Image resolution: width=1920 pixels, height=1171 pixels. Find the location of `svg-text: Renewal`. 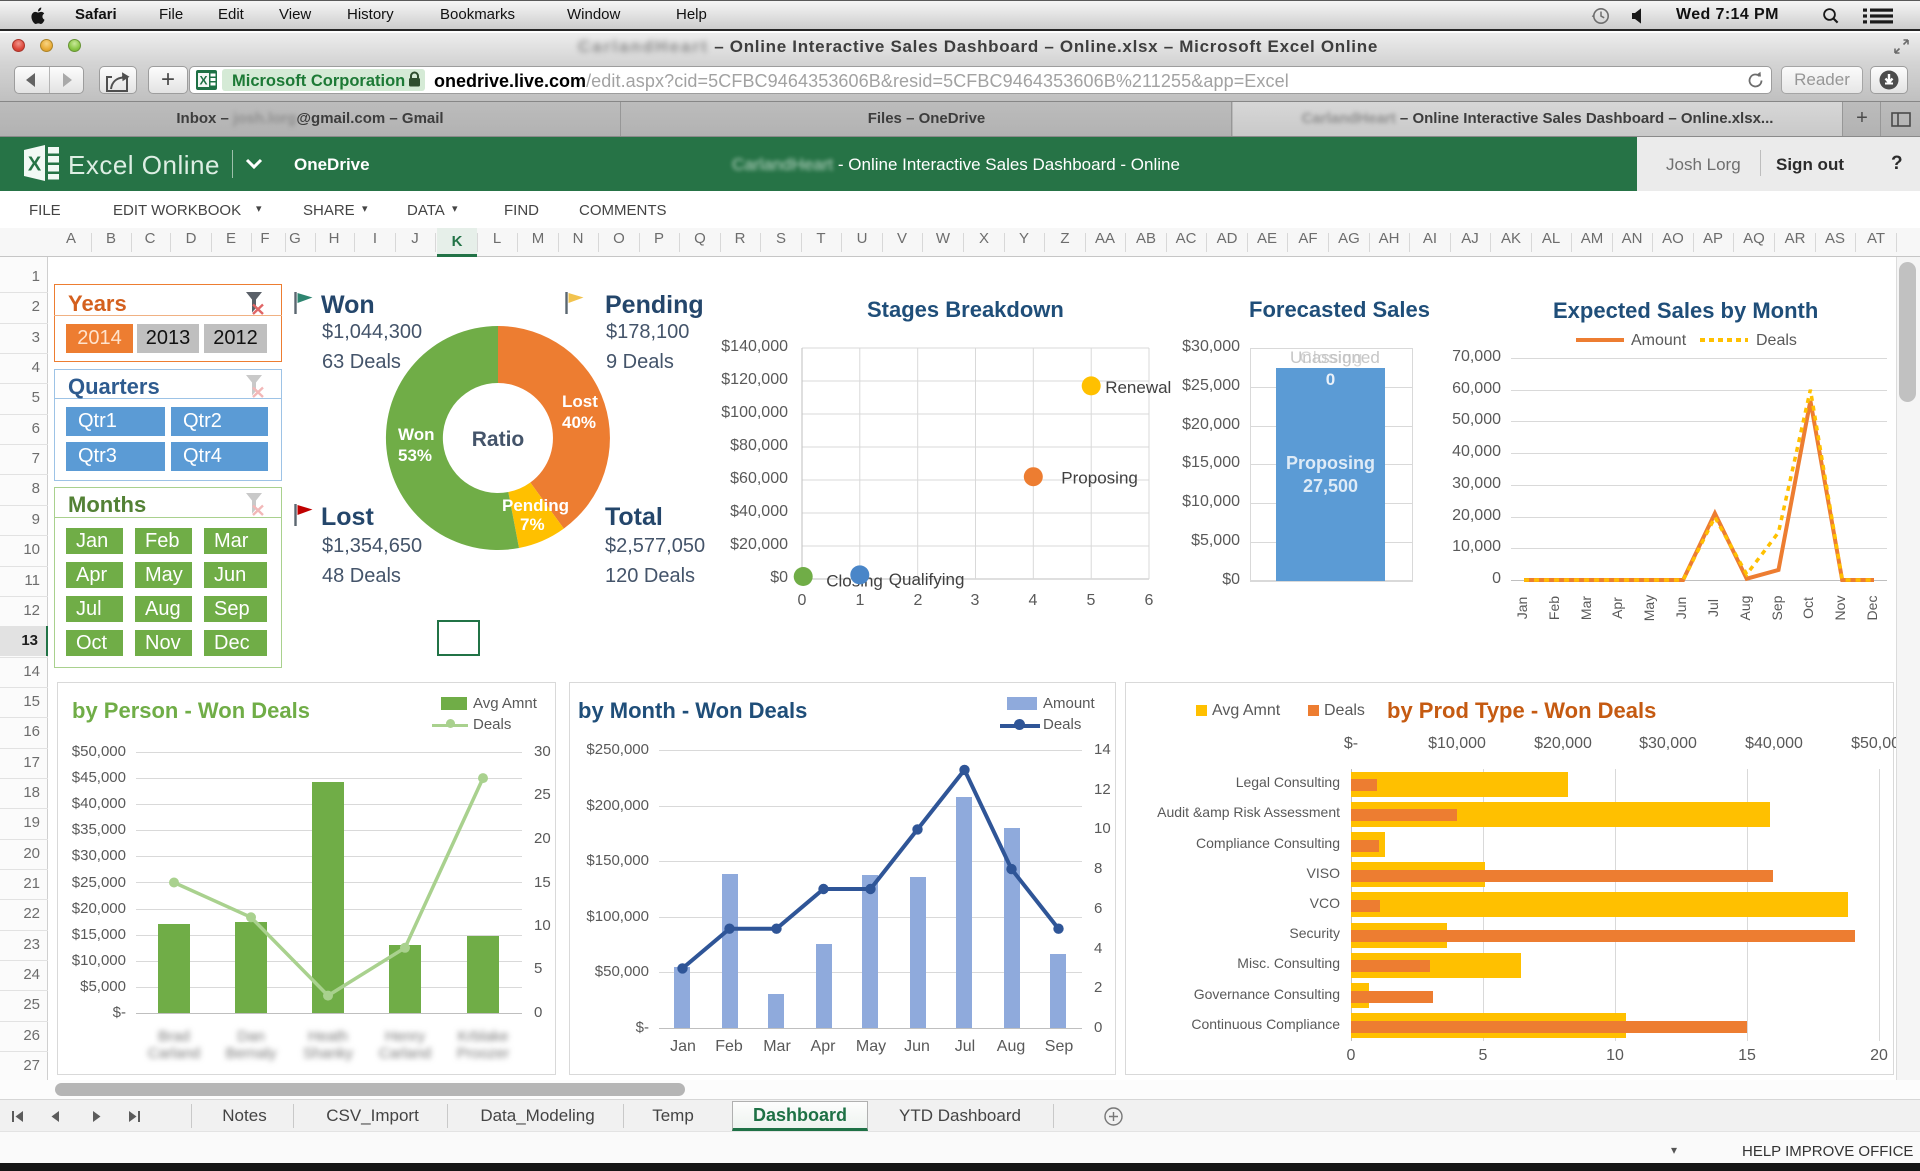

svg-text: Renewal is located at coordinates (1138, 387).